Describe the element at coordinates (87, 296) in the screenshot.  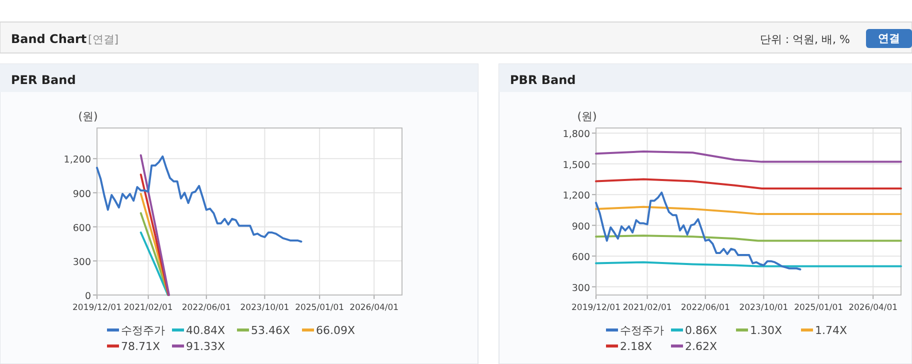
I see `y-tick-label: 0` at that location.